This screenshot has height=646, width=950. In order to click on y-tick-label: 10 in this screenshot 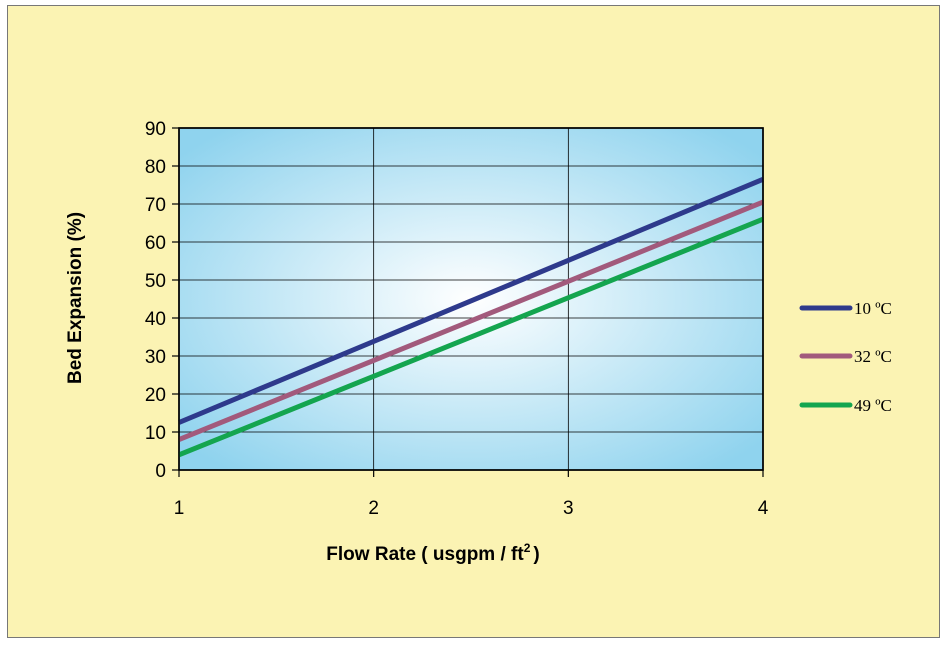, I will do `click(155, 433)`.